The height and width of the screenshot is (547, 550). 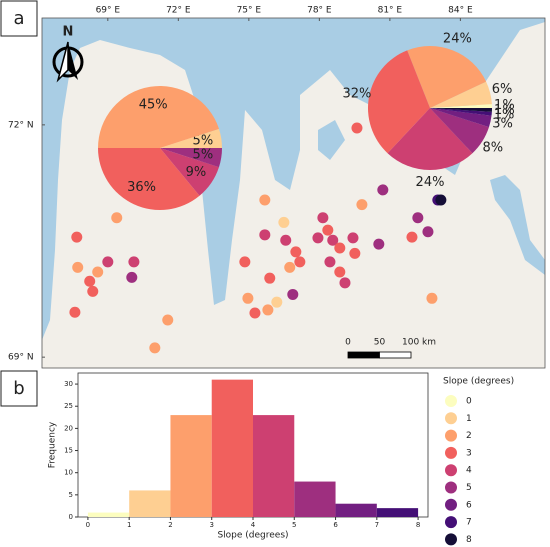 I want to click on pie-label: 32%, so click(x=356, y=94).